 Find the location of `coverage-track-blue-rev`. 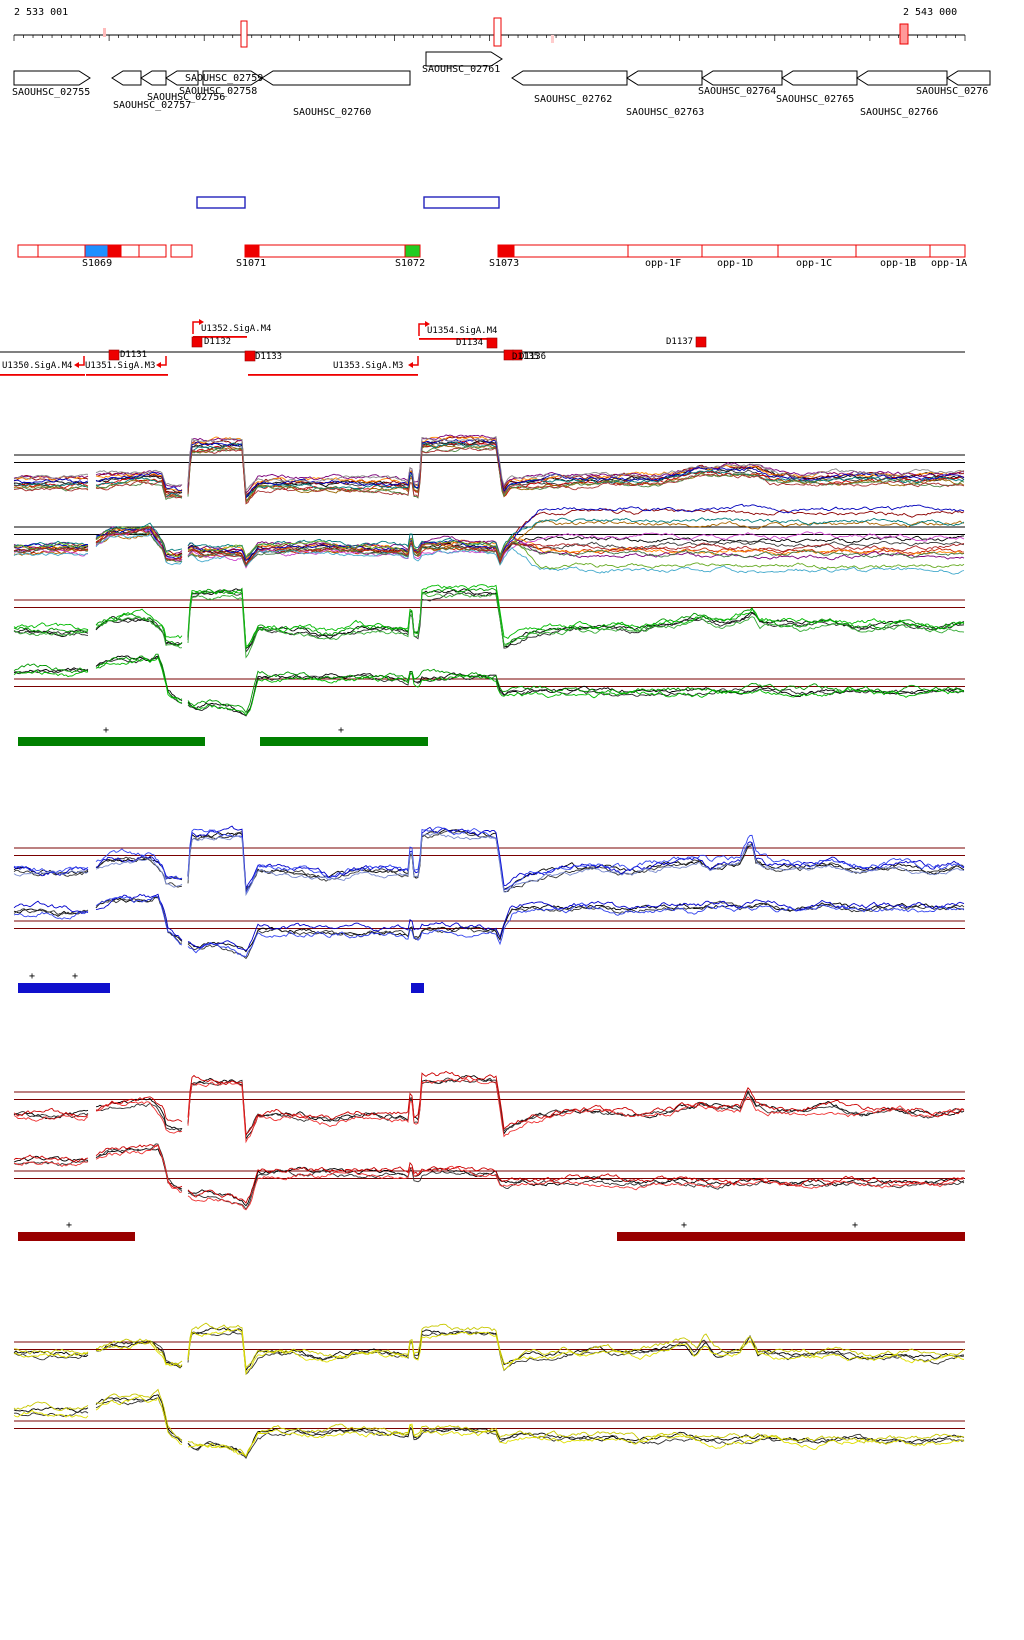

coverage-track-blue-rev is located at coordinates (489, 926).